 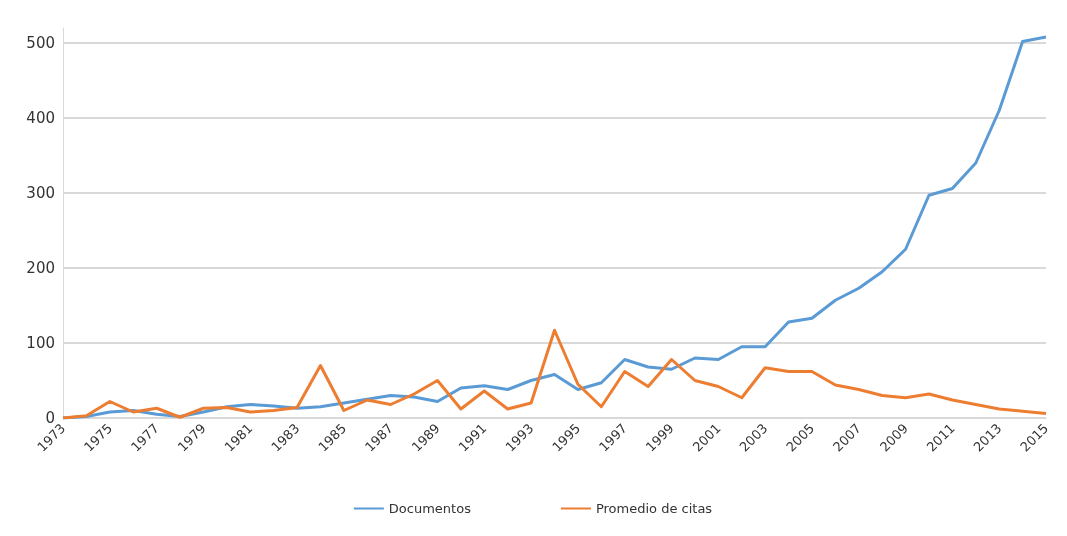 I want to click on y-tick-label: 400, so click(x=40, y=118).